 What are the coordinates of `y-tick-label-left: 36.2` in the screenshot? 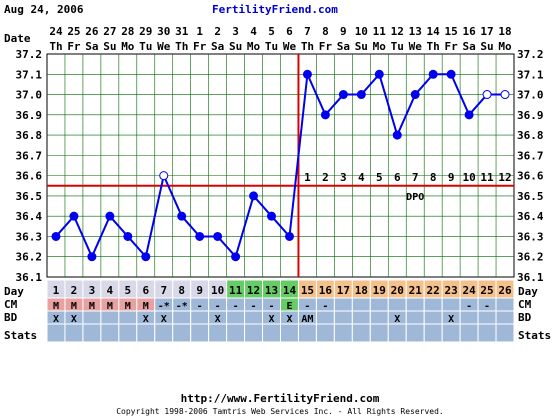 It's located at (29, 257).